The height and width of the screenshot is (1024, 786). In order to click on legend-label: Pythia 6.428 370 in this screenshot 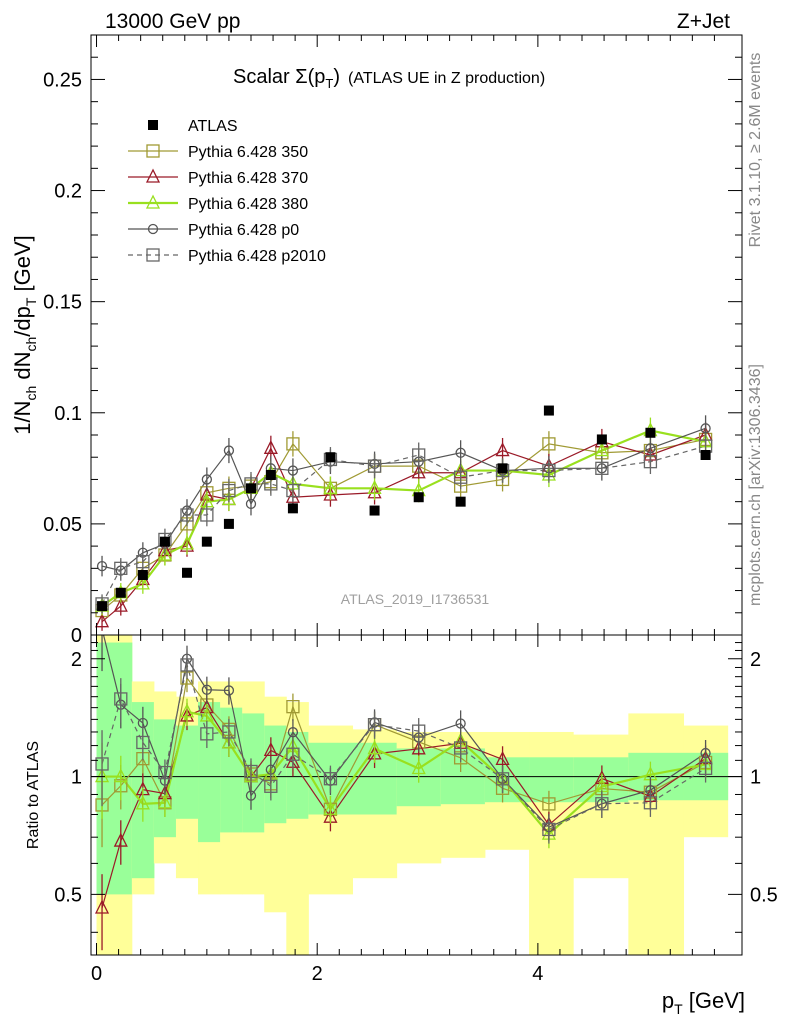, I will do `click(248, 178)`.